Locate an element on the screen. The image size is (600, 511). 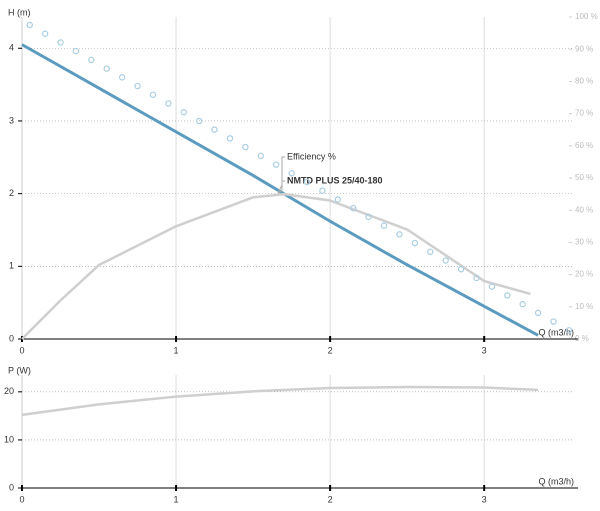
y2-tick-label: 100 % is located at coordinates (586, 16).